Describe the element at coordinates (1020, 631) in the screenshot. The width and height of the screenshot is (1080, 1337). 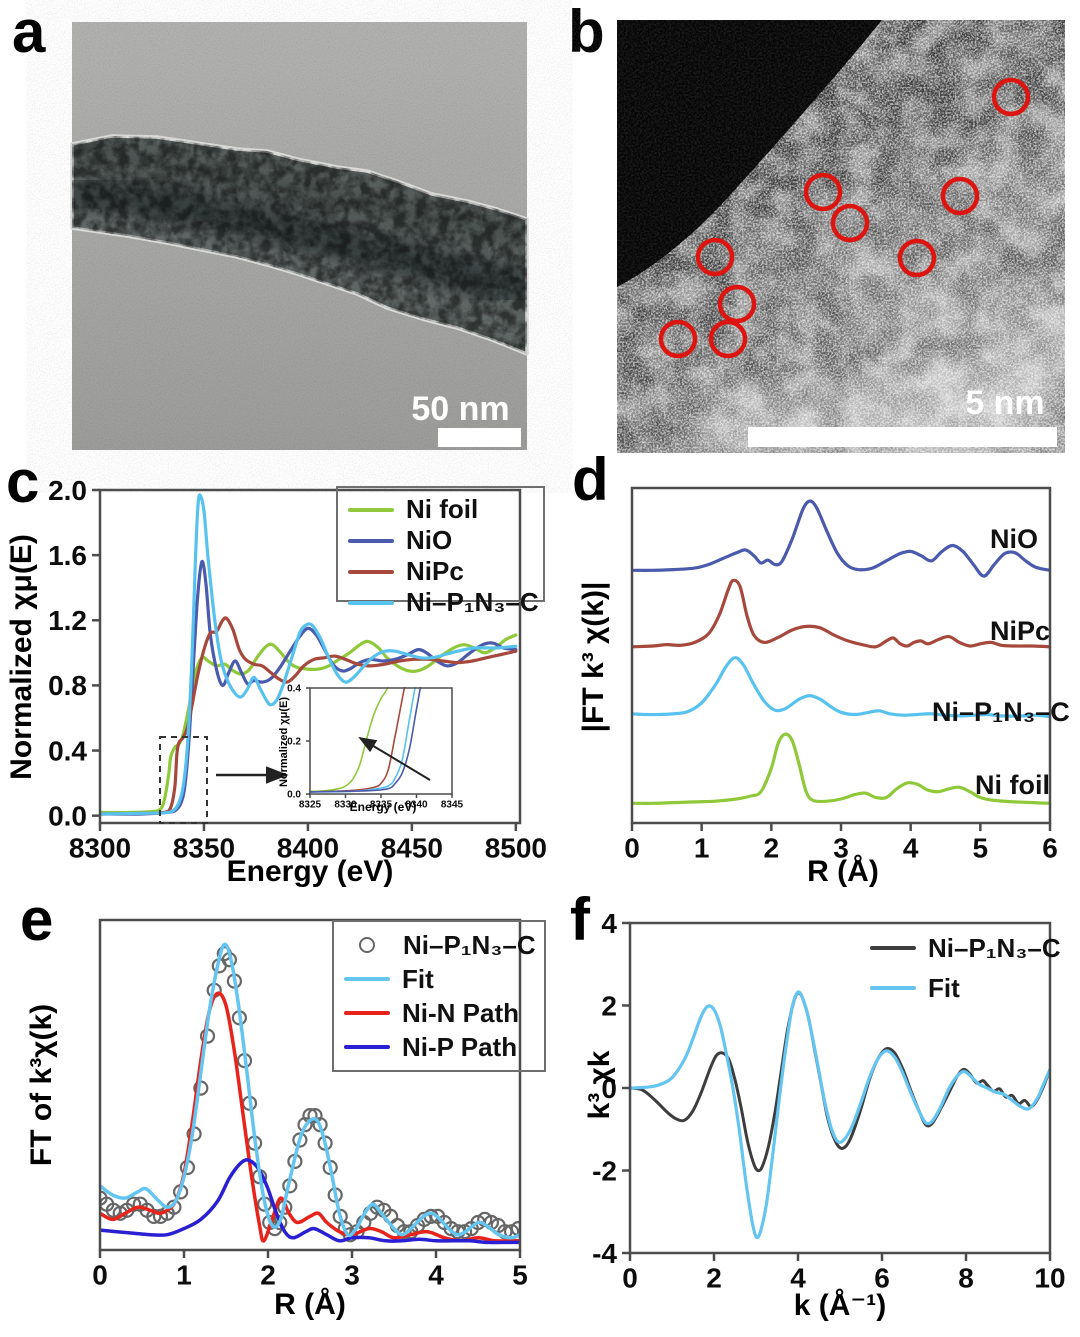
I see `d-curve-label-nipc: NiPc` at that location.